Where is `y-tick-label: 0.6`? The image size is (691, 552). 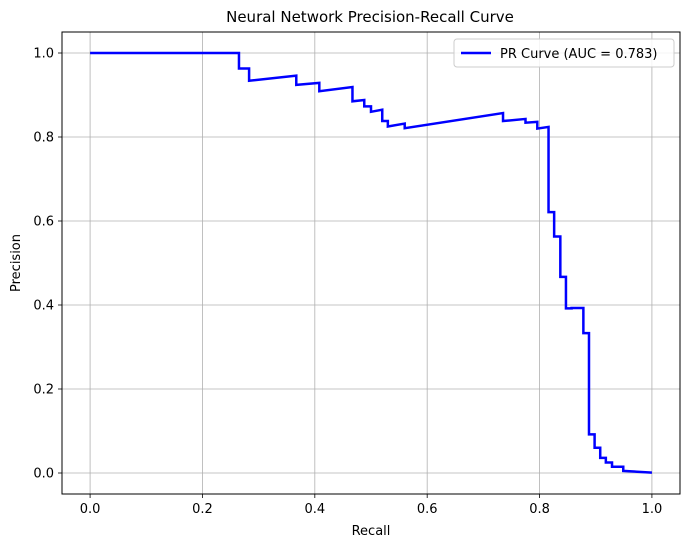
y-tick-label: 0.6 is located at coordinates (43, 222).